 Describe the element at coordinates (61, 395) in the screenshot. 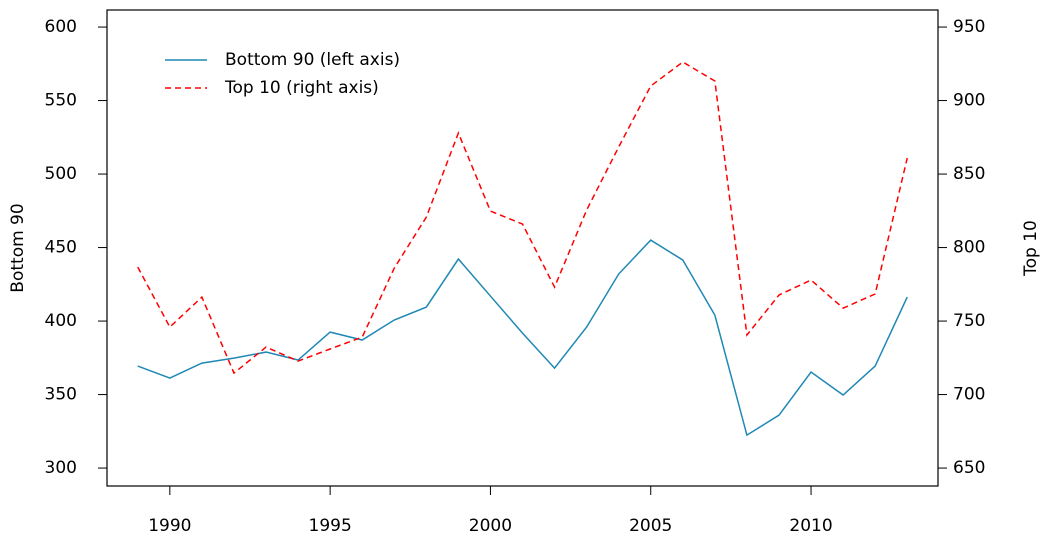

I see `y-tick-label: 350` at that location.